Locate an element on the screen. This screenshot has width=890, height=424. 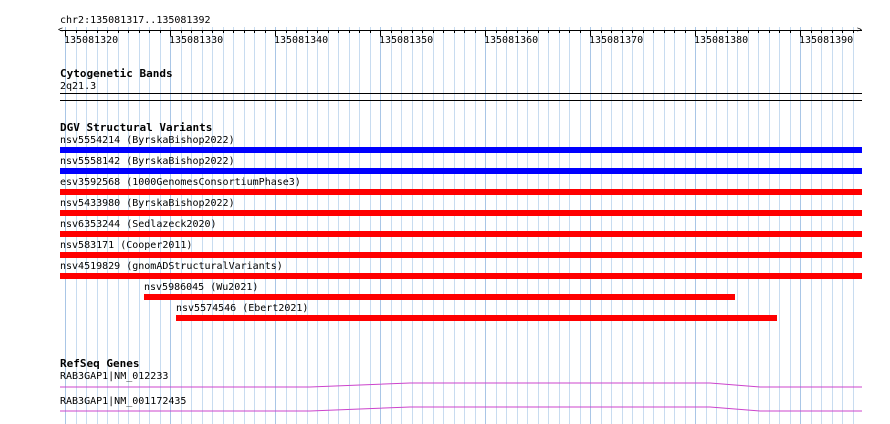
variant-label: nsv4519829 (gnomADStructuralVariants) is located at coordinates (171, 266).